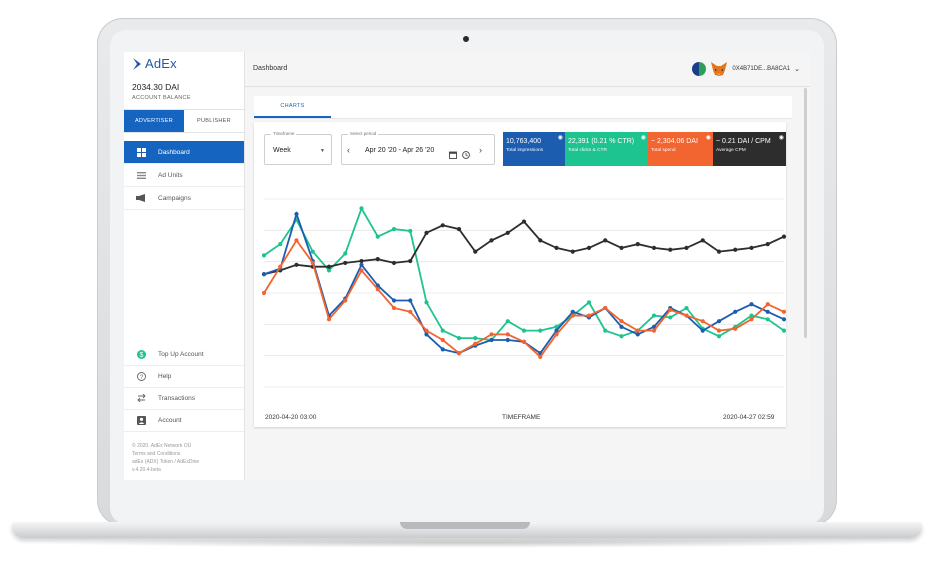  Describe the element at coordinates (680, 149) in the screenshot. I see `stat-spend: ◉ ~ 2,304.06 DAI Total spend` at that location.